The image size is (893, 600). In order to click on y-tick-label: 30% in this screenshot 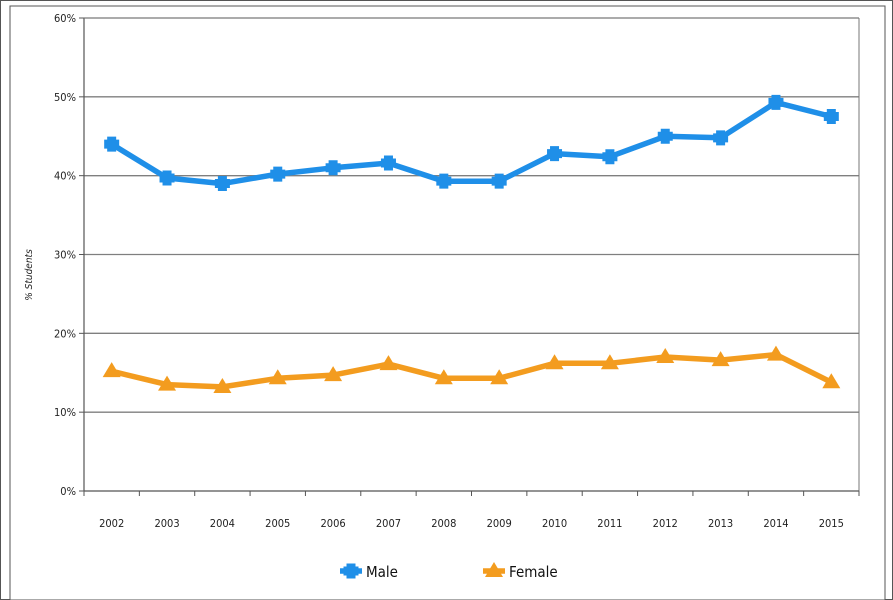, I will do `click(65, 255)`.